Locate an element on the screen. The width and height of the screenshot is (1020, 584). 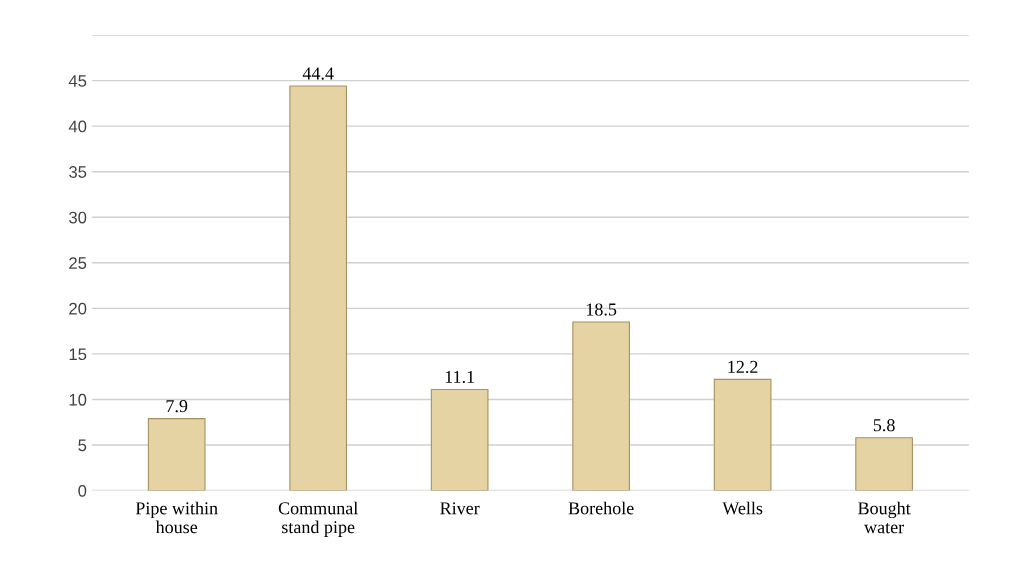
data-label: 44.4 is located at coordinates (318, 73).